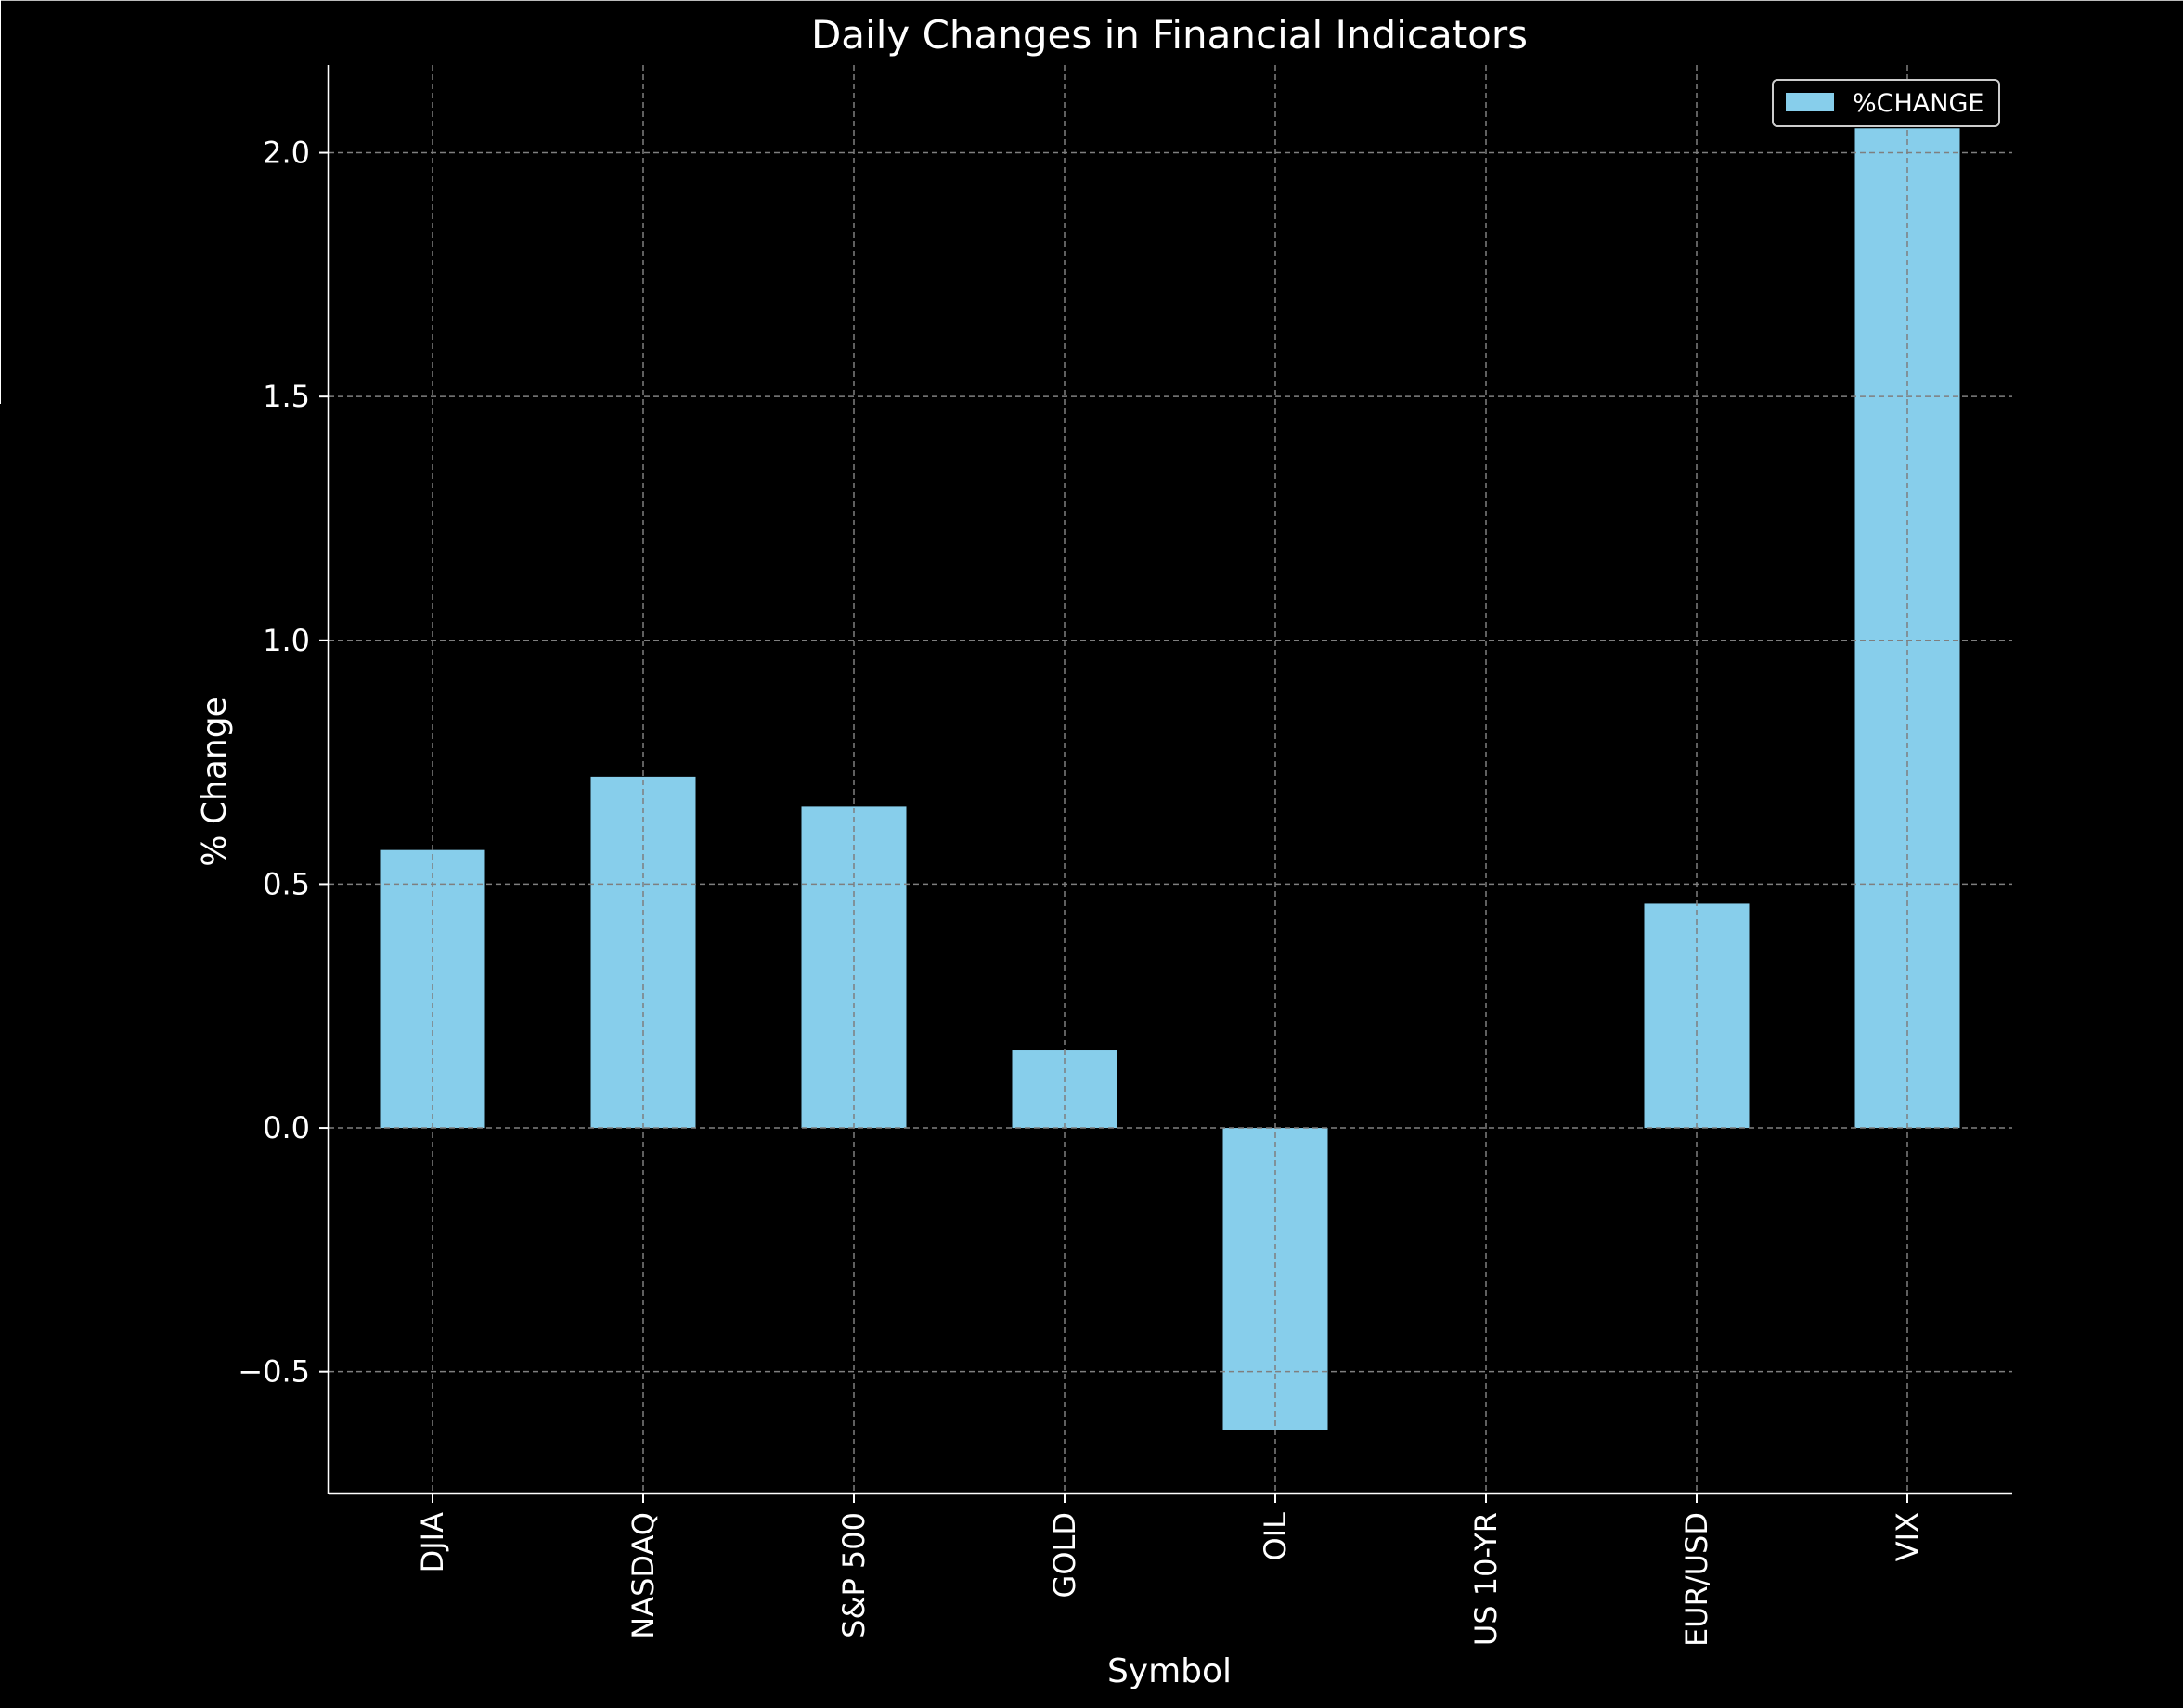  What do you see at coordinates (432, 1543) in the screenshot?
I see `x-tick-label: DJIA` at bounding box center [432, 1543].